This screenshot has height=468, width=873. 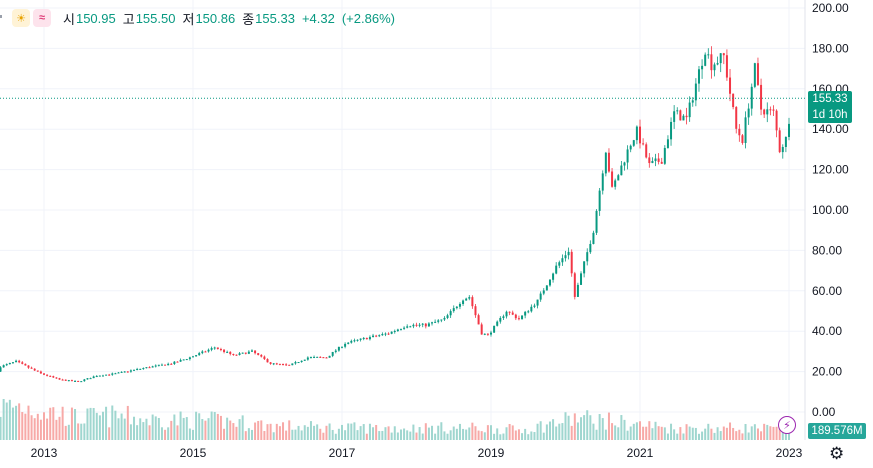 What do you see at coordinates (44, 453) in the screenshot?
I see `x-tick-label: 2013` at bounding box center [44, 453].